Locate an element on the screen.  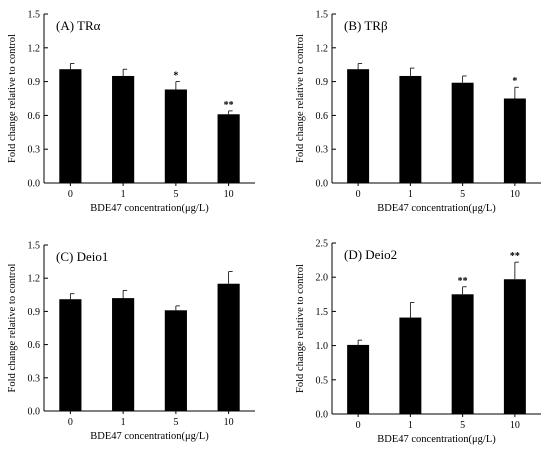
panel-title: (C) Deio1 is located at coordinates (82, 256).